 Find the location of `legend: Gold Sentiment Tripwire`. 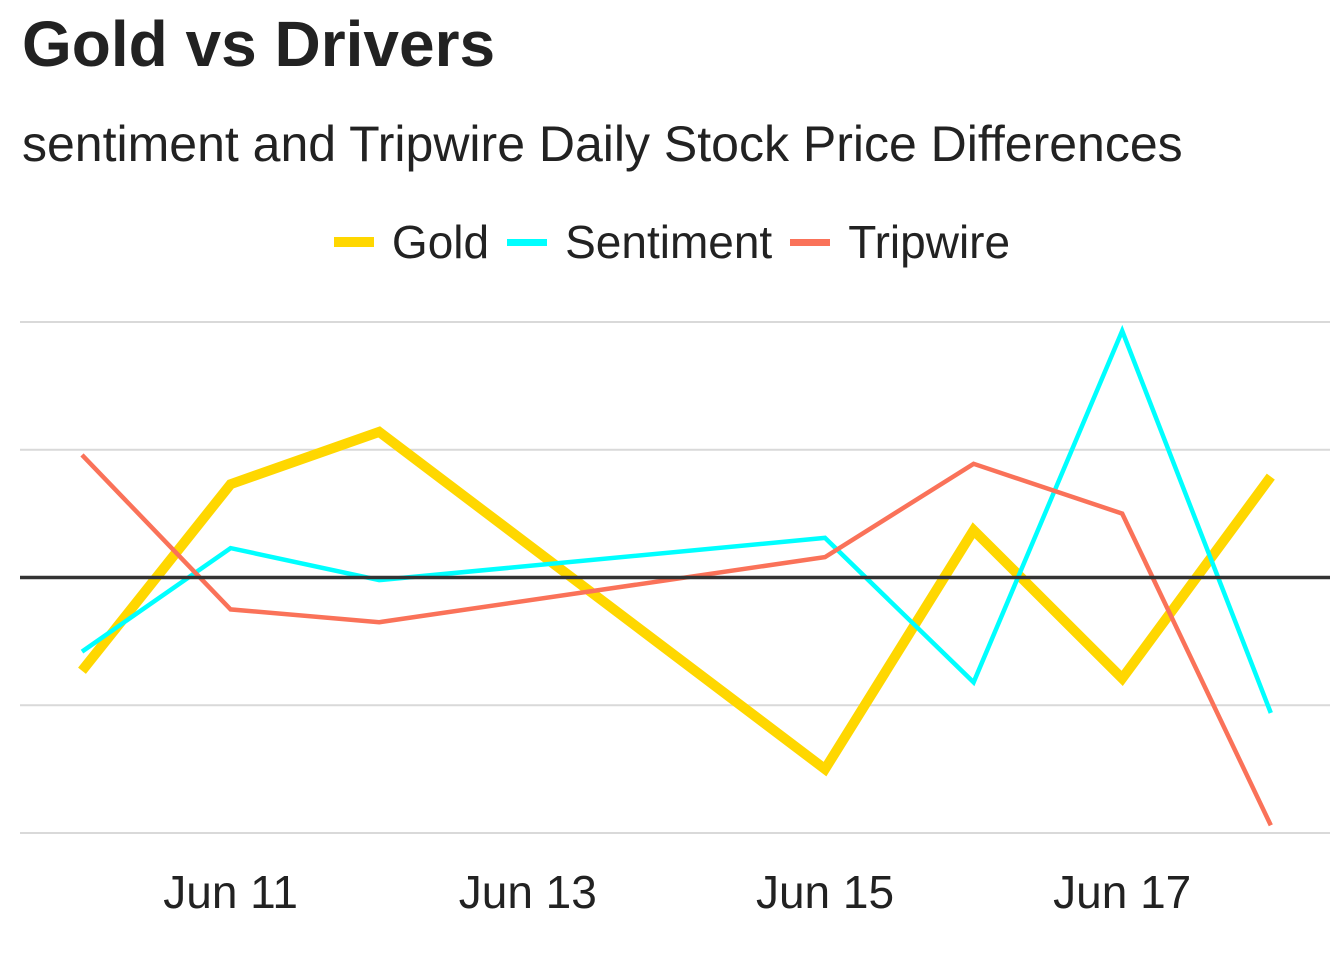

legend: Gold Sentiment Tripwire is located at coordinates (672, 242).